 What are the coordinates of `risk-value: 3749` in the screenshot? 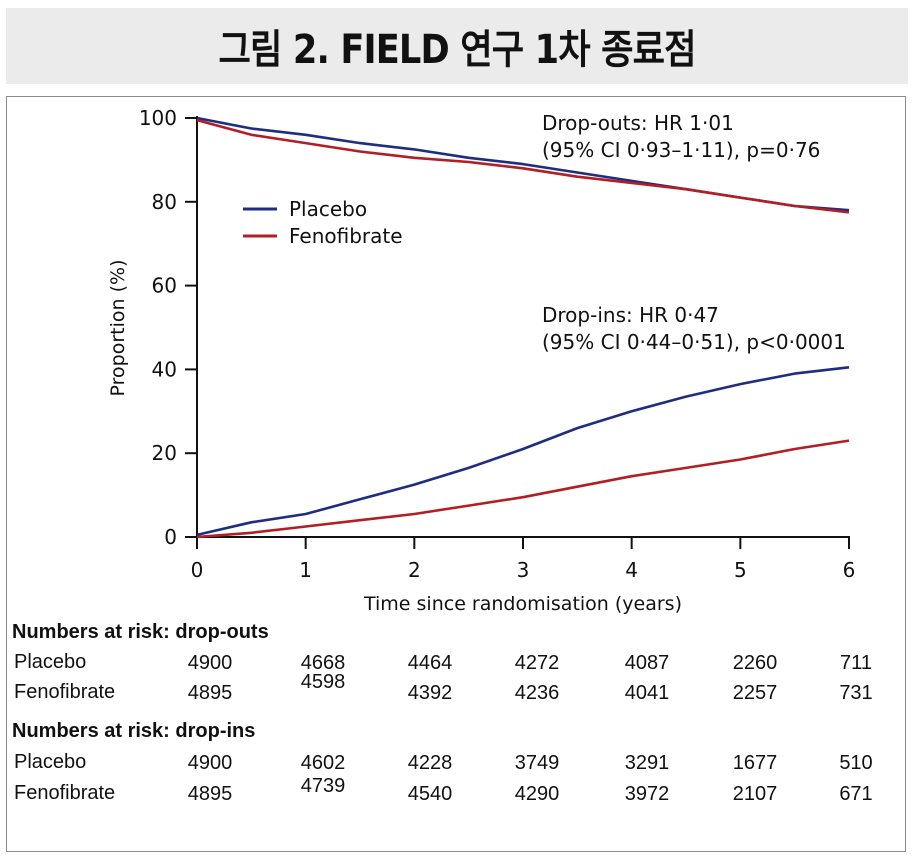 It's located at (537, 763).